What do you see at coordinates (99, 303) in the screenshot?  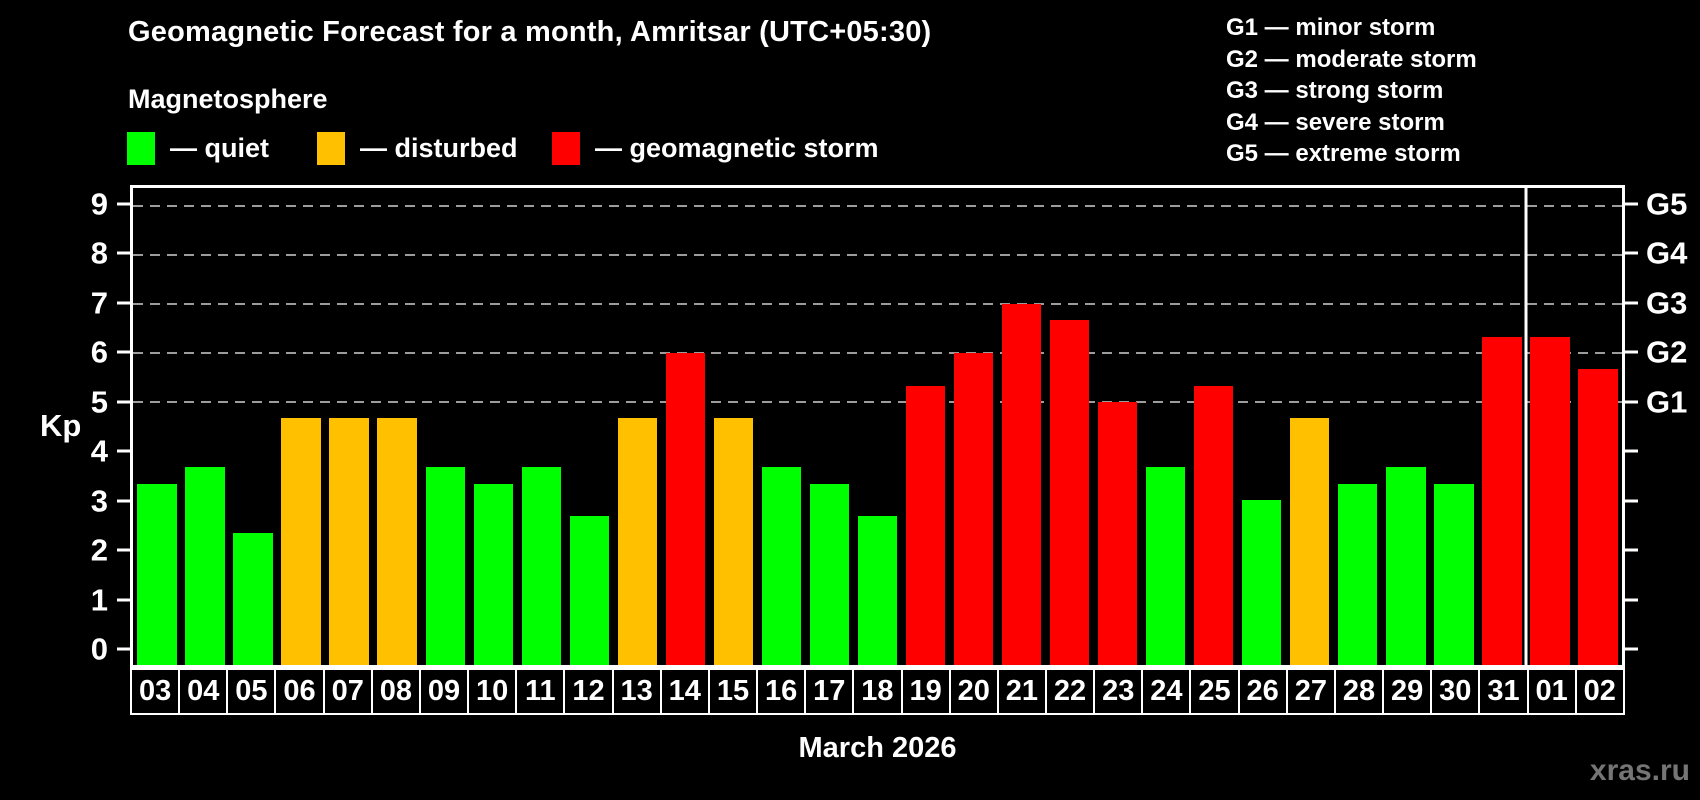 I see `y-tick-label: 7` at bounding box center [99, 303].